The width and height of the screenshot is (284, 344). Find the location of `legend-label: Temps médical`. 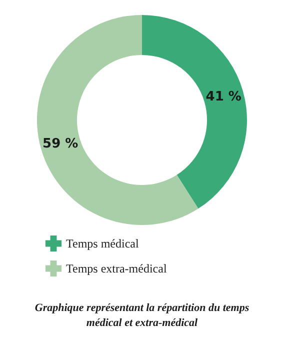

legend-label: Temps médical is located at coordinates (103, 243).